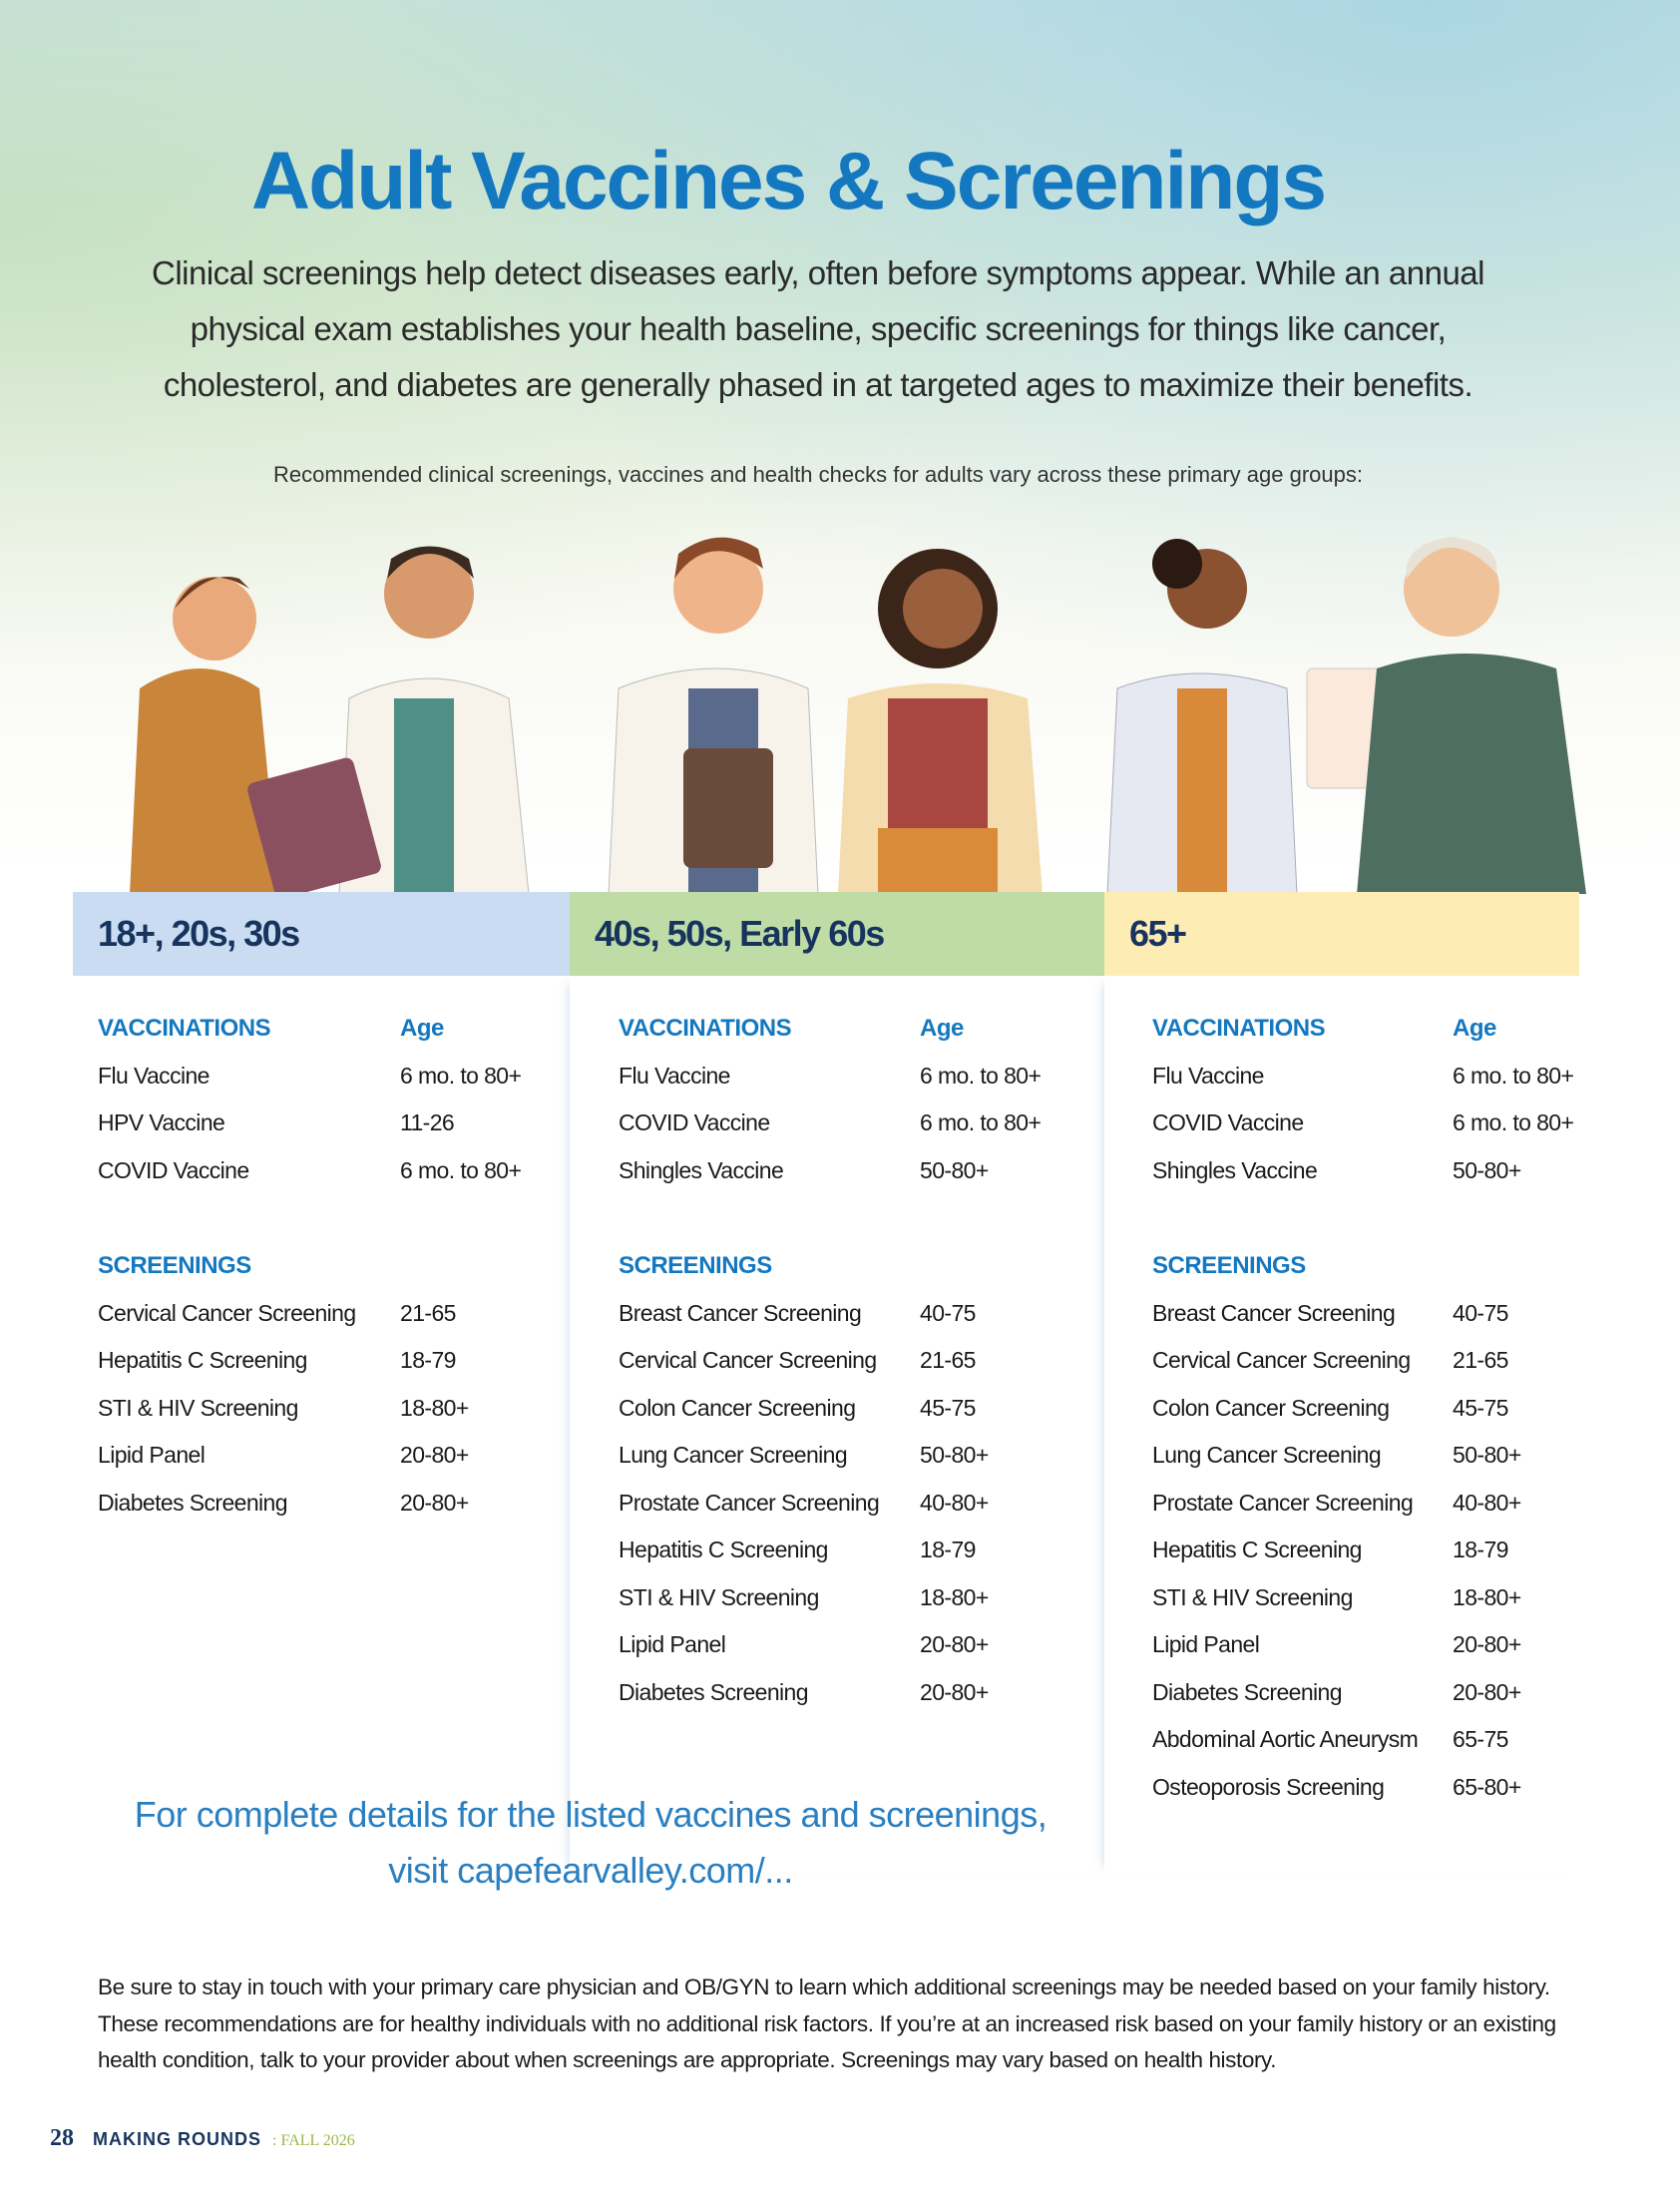  I want to click on column-heading: 40s, 50s, Early 60s, so click(837, 934).